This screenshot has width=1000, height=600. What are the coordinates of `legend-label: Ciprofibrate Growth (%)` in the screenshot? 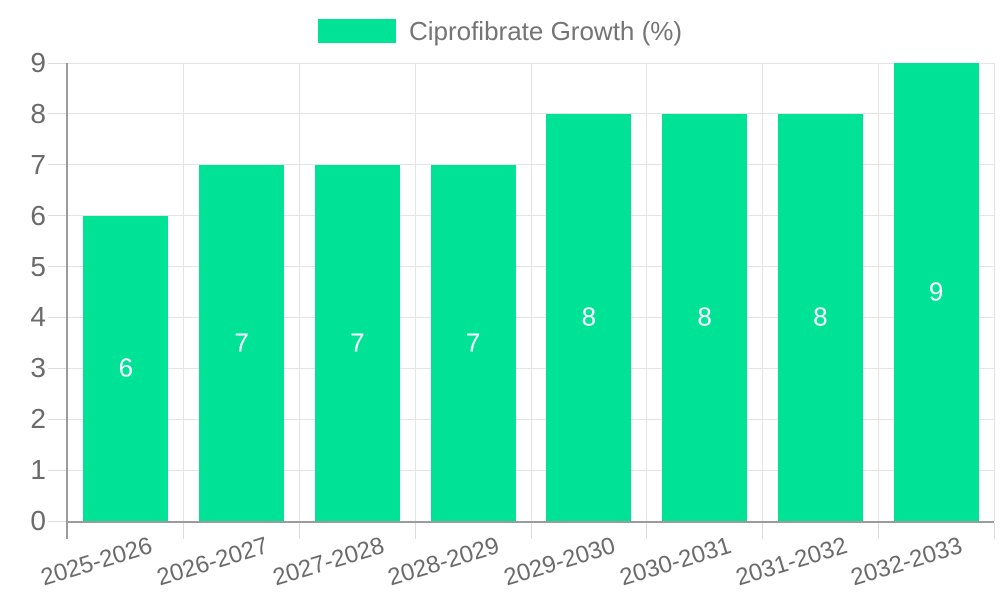 It's located at (545, 31).